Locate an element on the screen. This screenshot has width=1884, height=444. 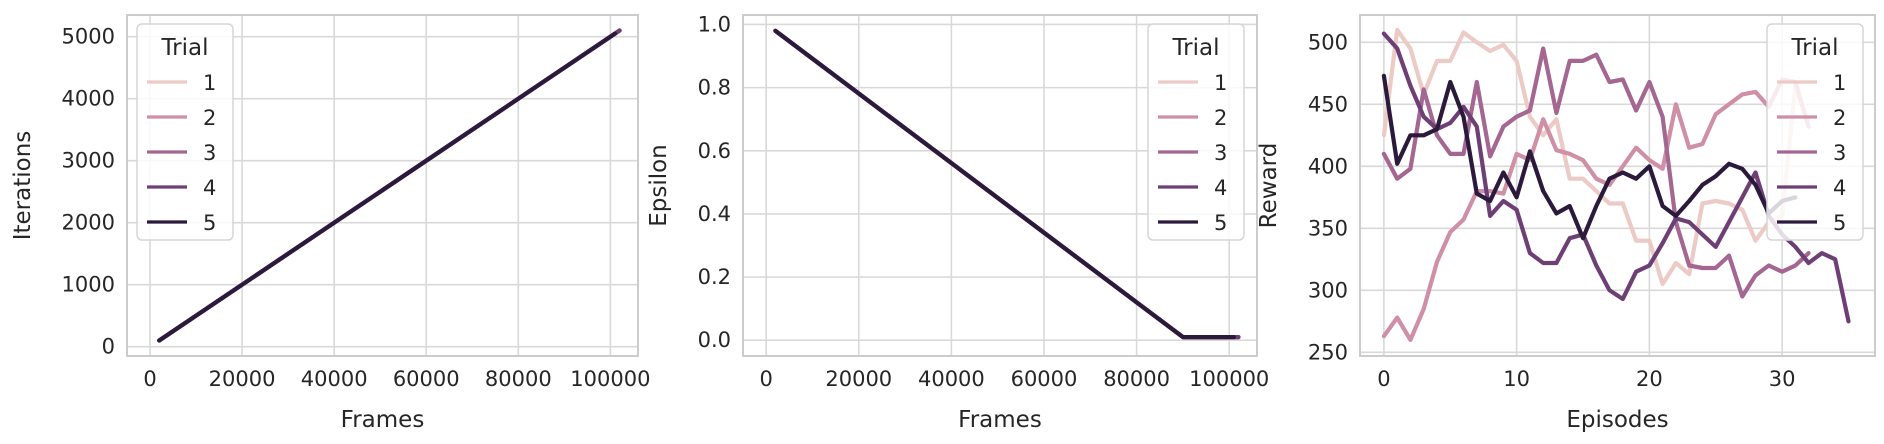
y-tick-label: 0.8 is located at coordinates (714, 88).